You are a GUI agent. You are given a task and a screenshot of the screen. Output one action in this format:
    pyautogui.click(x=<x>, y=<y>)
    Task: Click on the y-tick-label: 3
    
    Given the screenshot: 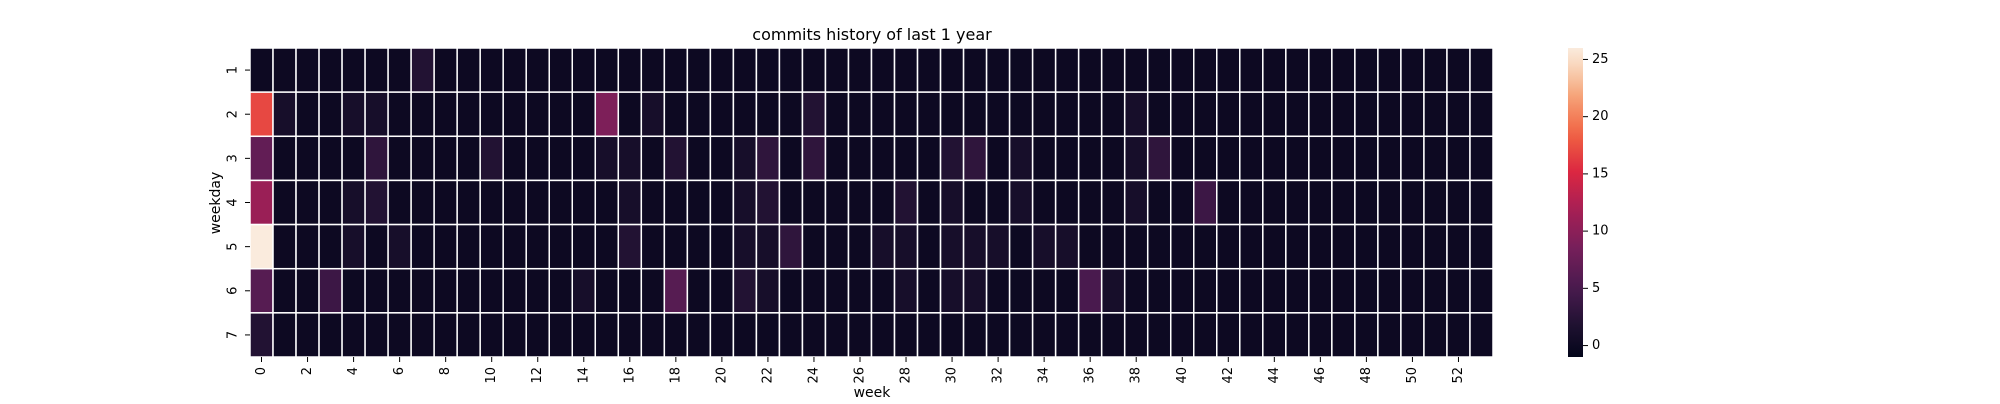 What is the action you would take?
    pyautogui.click(x=233, y=158)
    